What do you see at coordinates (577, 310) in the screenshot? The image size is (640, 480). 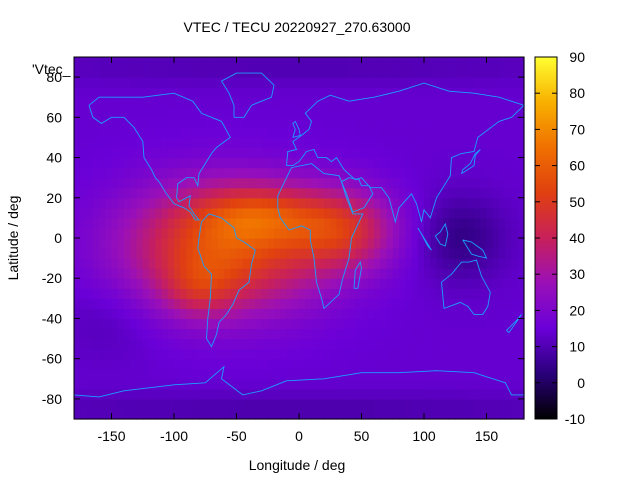 I see `colorbar-tick-label: 20` at bounding box center [577, 310].